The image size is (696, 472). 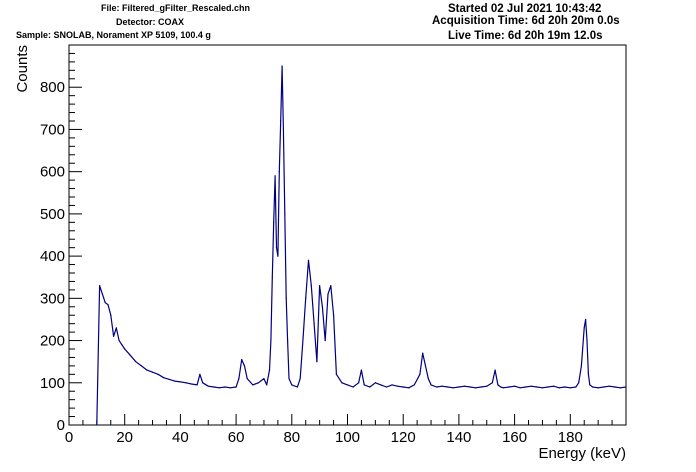 I want to click on x-tick-label: 140, so click(x=458, y=437).